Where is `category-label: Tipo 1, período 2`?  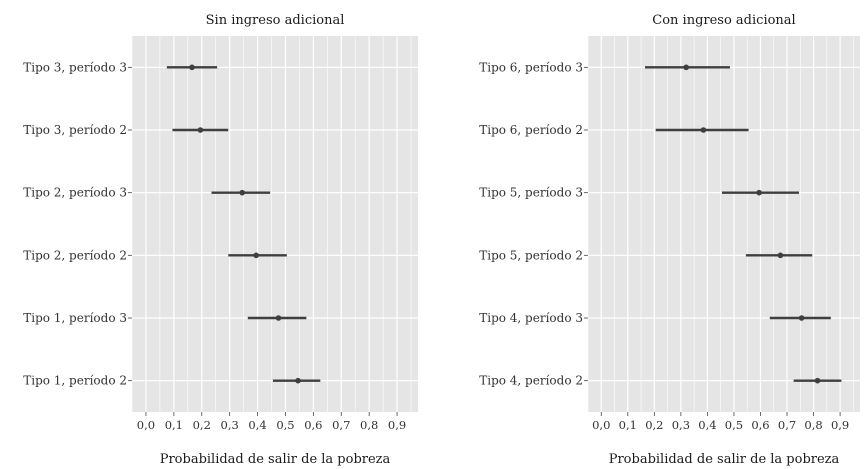
category-label: Tipo 1, período 2 is located at coordinates (75, 381).